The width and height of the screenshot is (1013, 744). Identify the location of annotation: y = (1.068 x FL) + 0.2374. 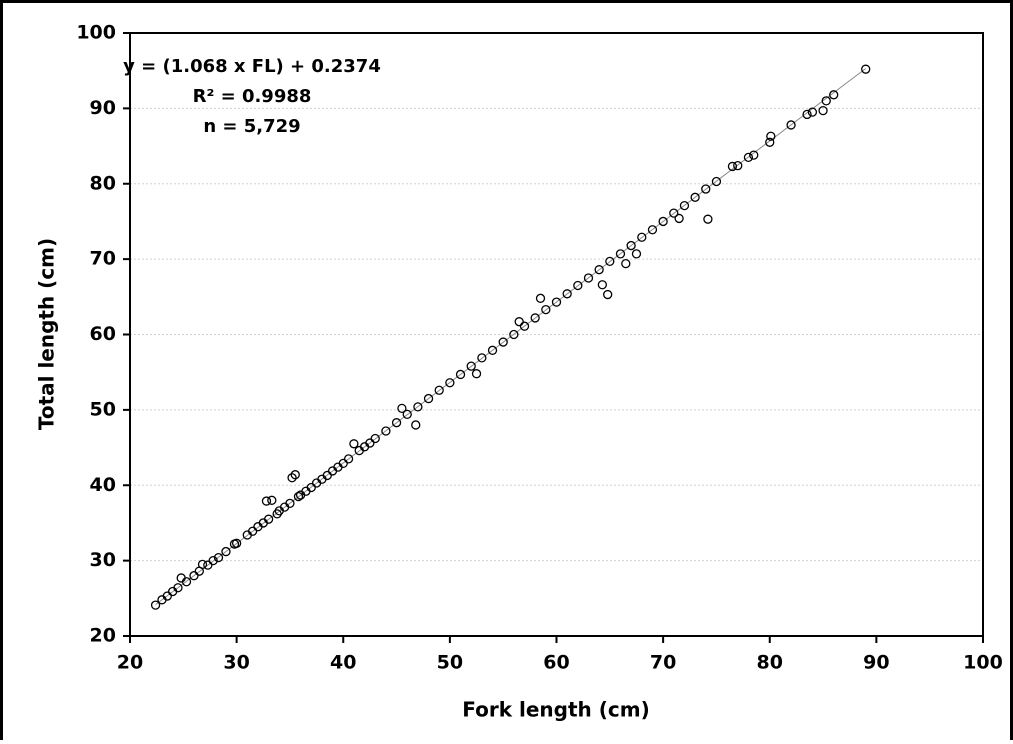
(252, 66).